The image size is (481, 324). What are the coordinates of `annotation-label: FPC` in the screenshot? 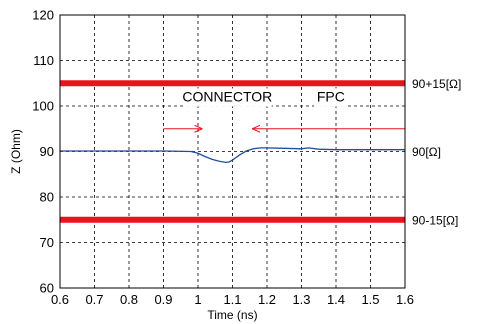 It's located at (331, 96).